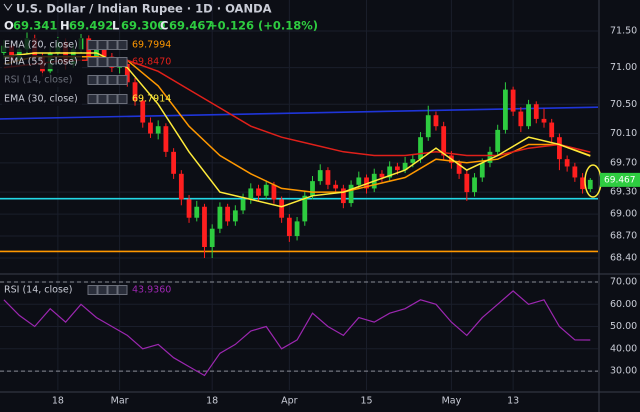 Image resolution: width=640 pixels, height=412 pixels. What do you see at coordinates (151, 99) in the screenshot?
I see `legend-value: 69.7914` at bounding box center [151, 99].